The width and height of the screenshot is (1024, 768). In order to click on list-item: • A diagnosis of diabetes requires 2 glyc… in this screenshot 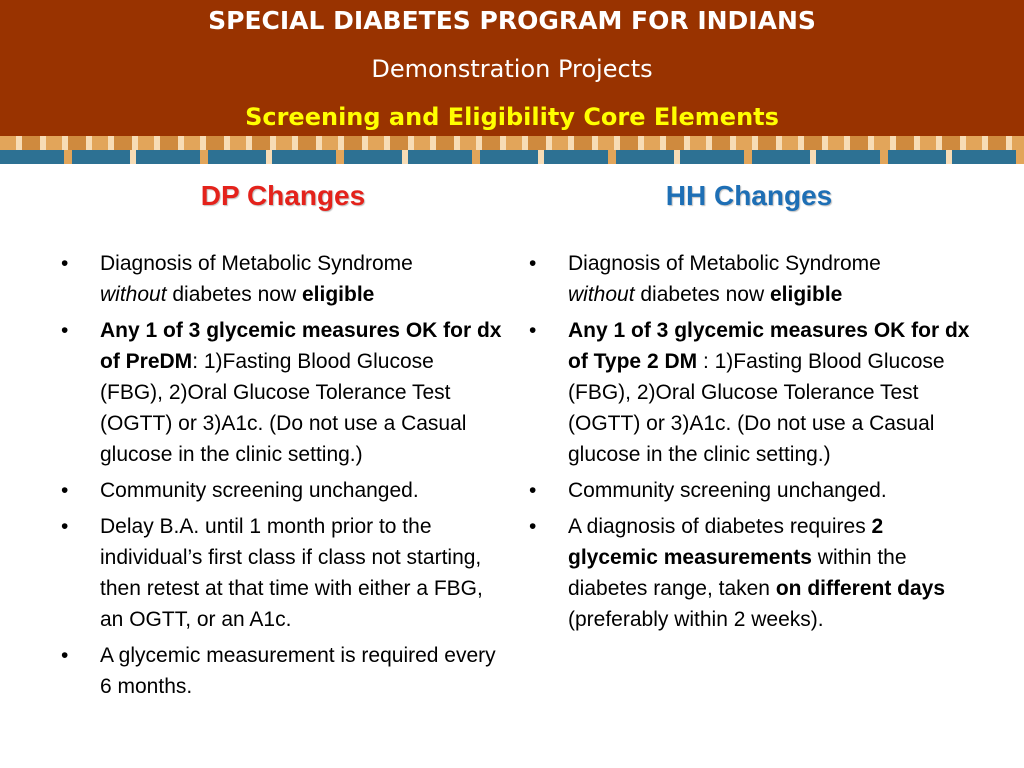, I will do `click(749, 573)`.